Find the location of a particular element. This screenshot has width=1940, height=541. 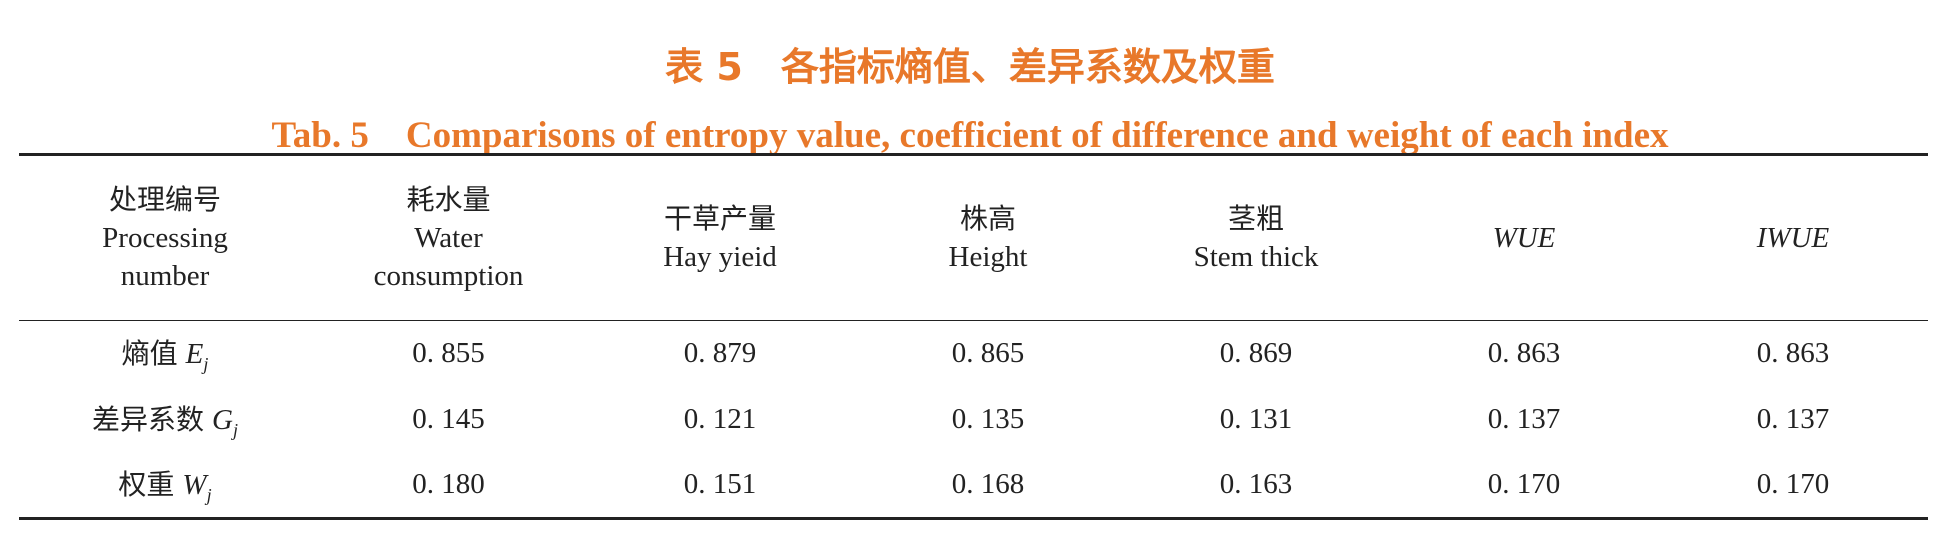

row-symbol: W is located at coordinates (194, 485).